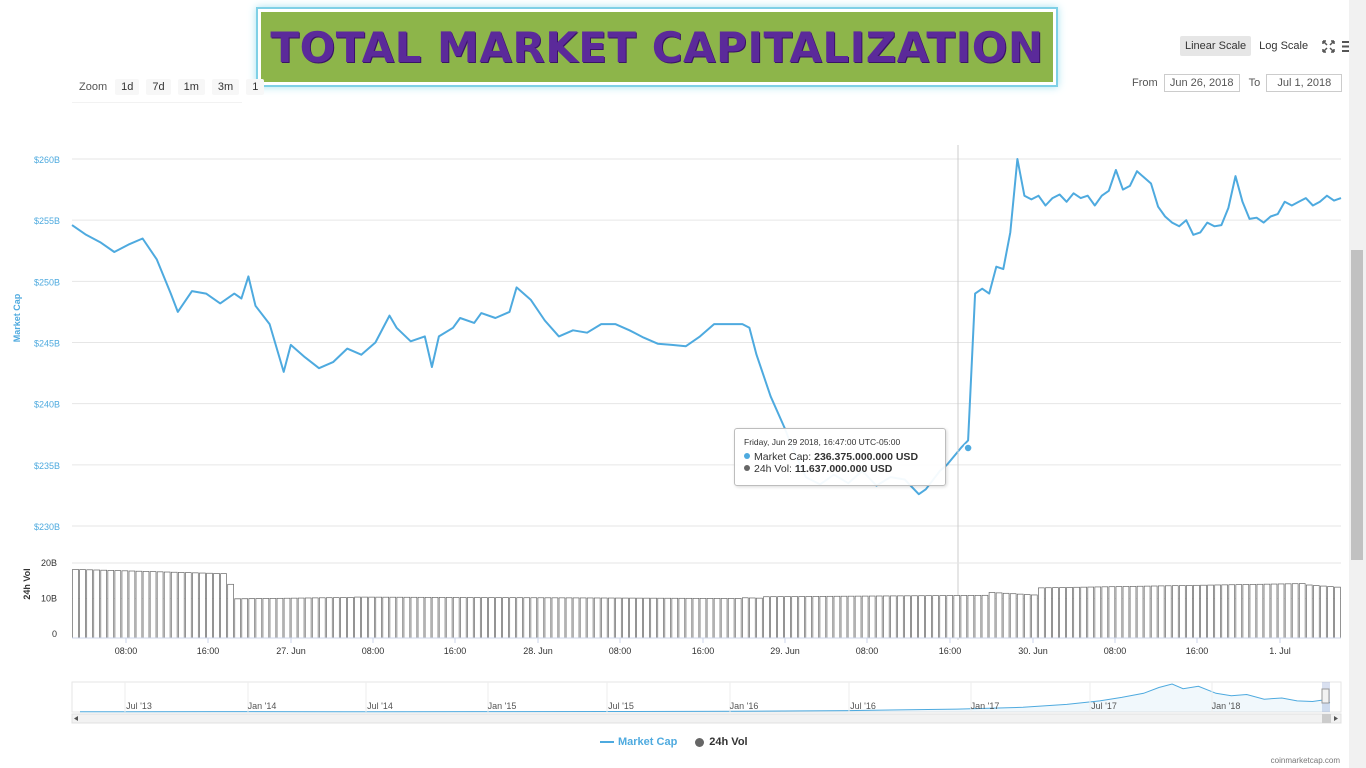 The width and height of the screenshot is (1366, 768). Describe the element at coordinates (1328, 46) in the screenshot. I see `fullscreen-icon` at that location.